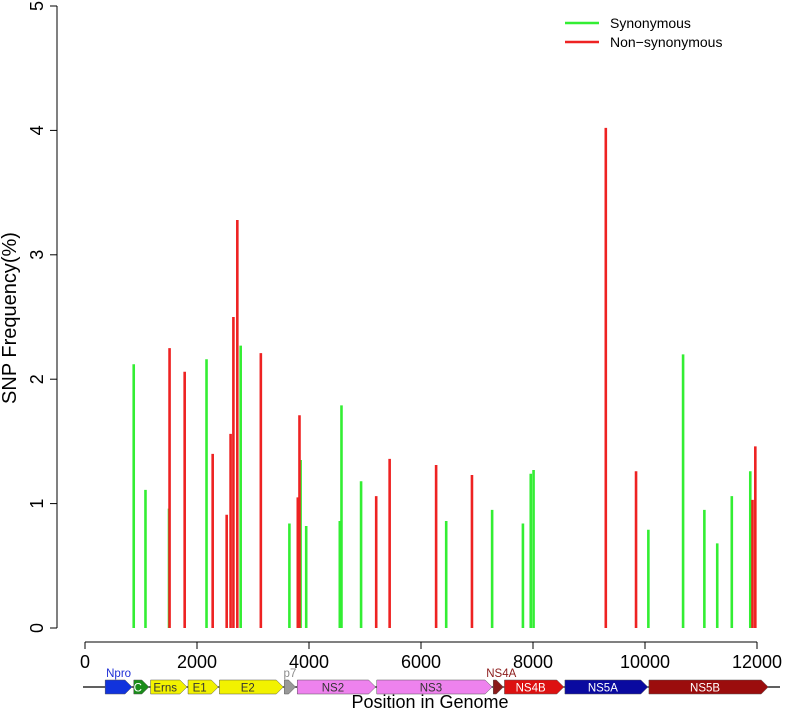 Image resolution: width=787 pixels, height=714 pixels. I want to click on y-tick-label: 2, so click(37, 379).